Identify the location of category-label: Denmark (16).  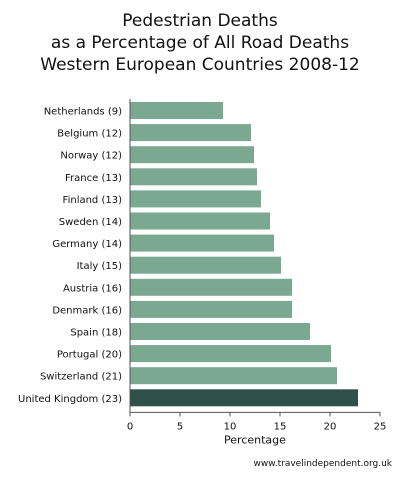
(87, 310).